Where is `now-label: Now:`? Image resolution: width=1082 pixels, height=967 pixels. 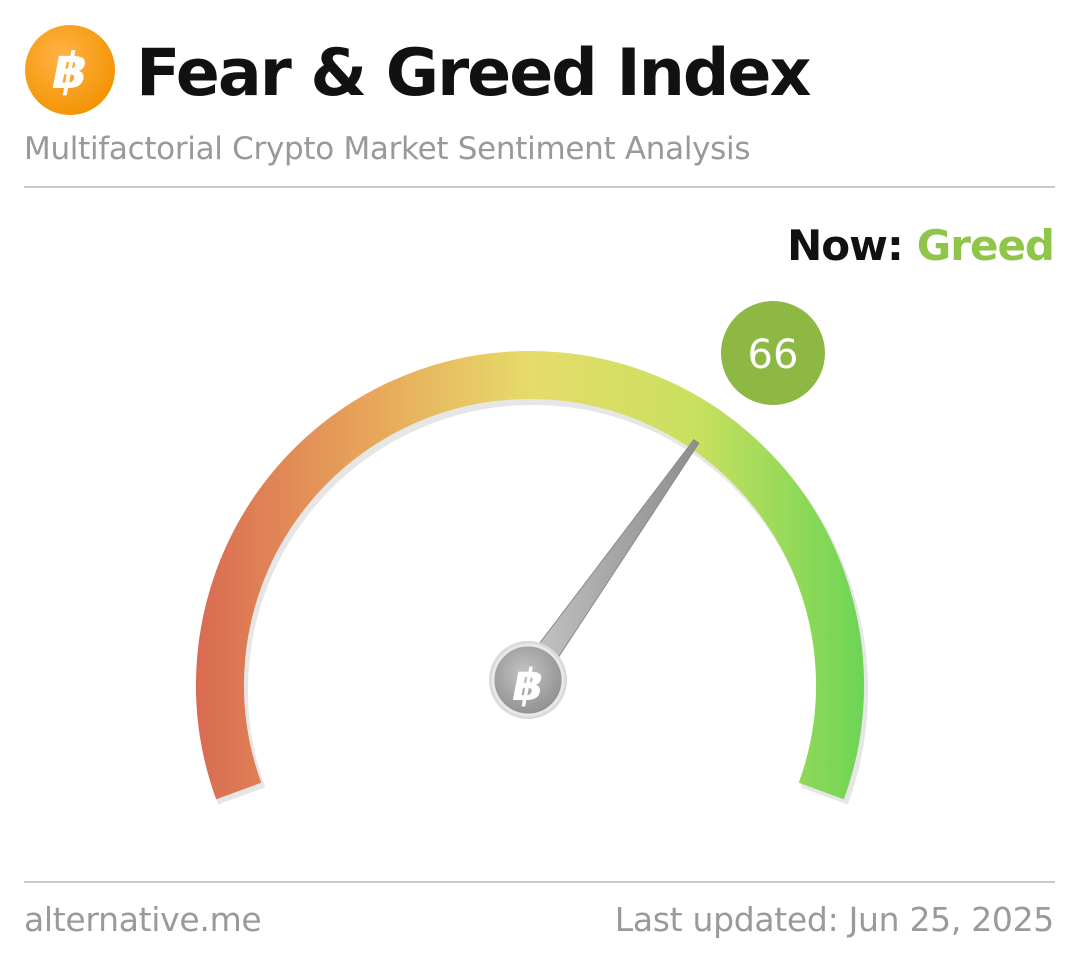
now-label: Now: is located at coordinates (845, 245).